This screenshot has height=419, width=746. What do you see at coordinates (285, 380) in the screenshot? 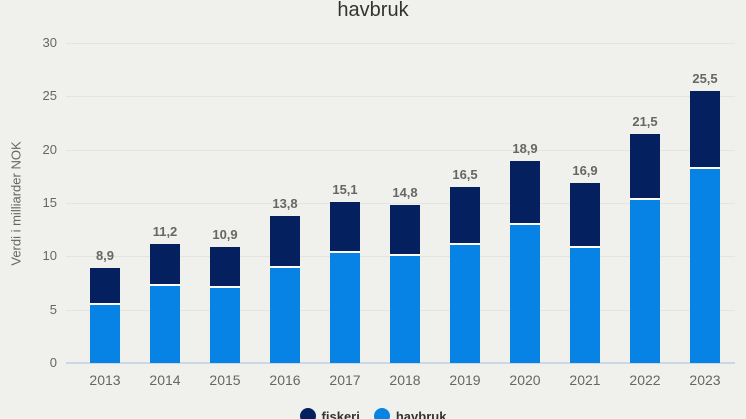
I see `x-tick-label-2016: 2016` at bounding box center [285, 380].